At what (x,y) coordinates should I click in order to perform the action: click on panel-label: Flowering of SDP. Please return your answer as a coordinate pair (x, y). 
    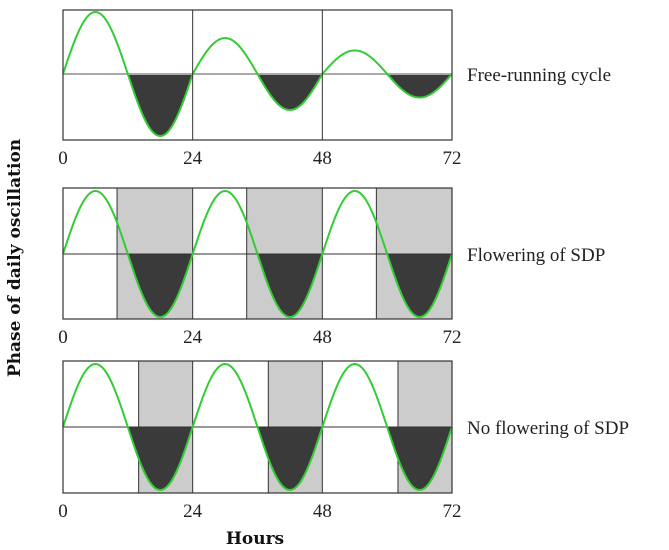
    Looking at the image, I should click on (536, 255).